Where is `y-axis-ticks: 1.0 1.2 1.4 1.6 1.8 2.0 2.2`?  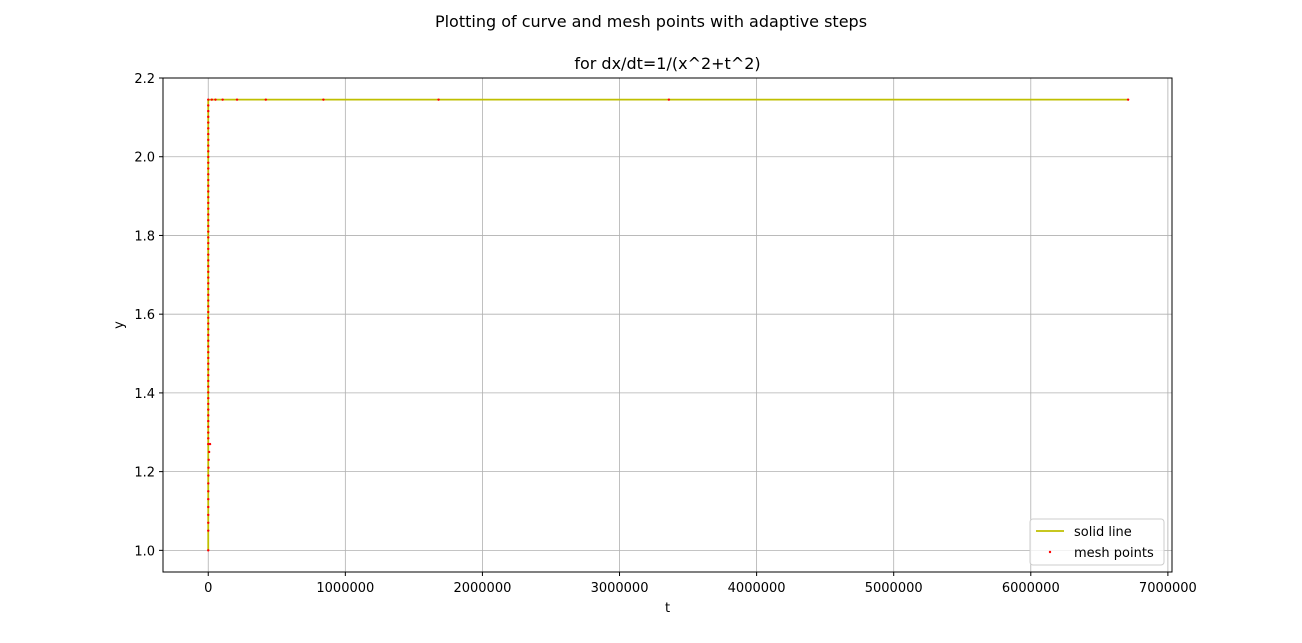 y-axis-ticks: 1.0 1.2 1.4 1.6 1.8 2.0 2.2 is located at coordinates (148, 315).